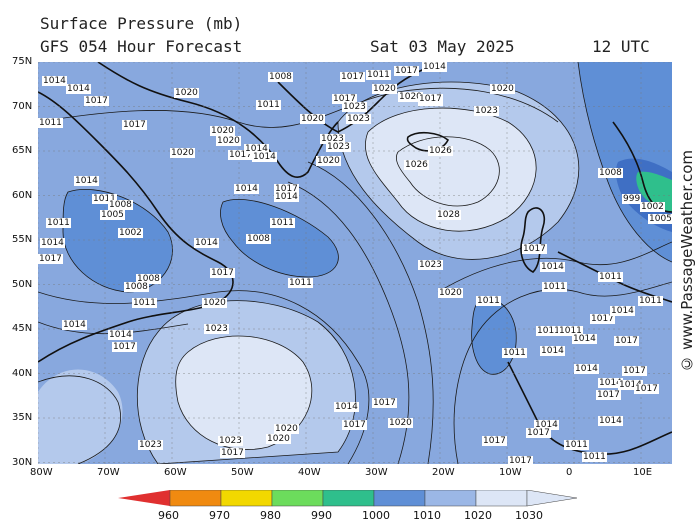 This screenshot has height=525, width=700. I want to click on green-low-core, so click(654, 191).